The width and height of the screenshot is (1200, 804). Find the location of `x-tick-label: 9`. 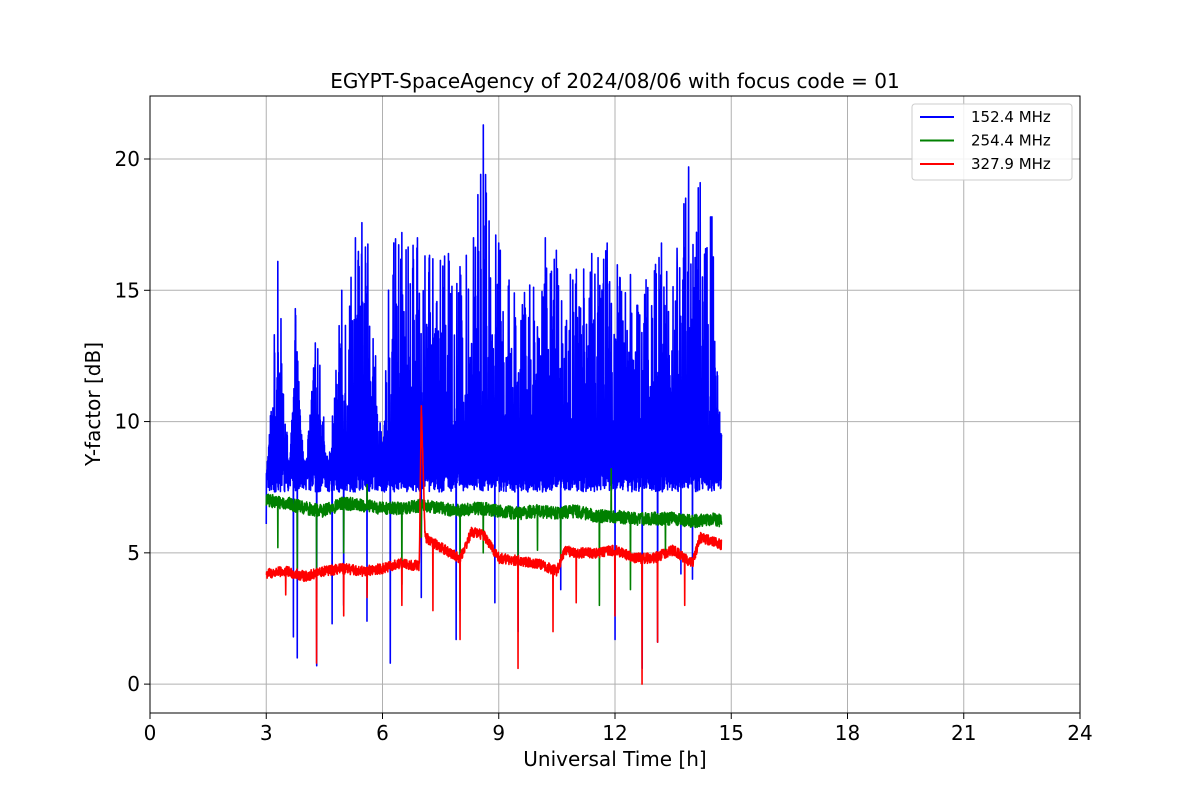

x-tick-label: 9 is located at coordinates (498, 733).